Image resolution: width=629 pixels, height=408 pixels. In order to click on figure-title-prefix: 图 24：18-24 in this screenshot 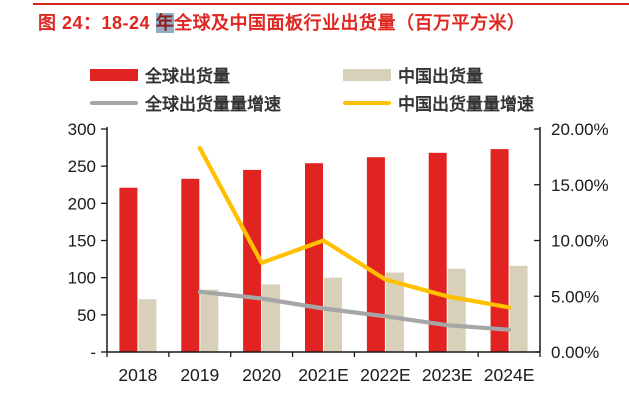, I will do `click(97, 23)`.